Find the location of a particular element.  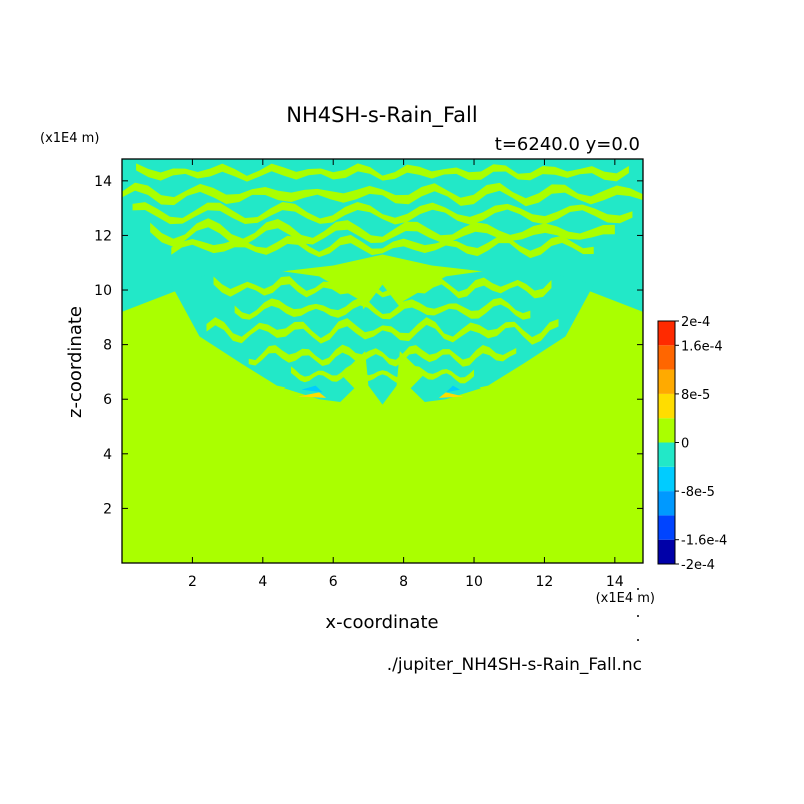

y-tick-label: 10 is located at coordinates (103, 291).